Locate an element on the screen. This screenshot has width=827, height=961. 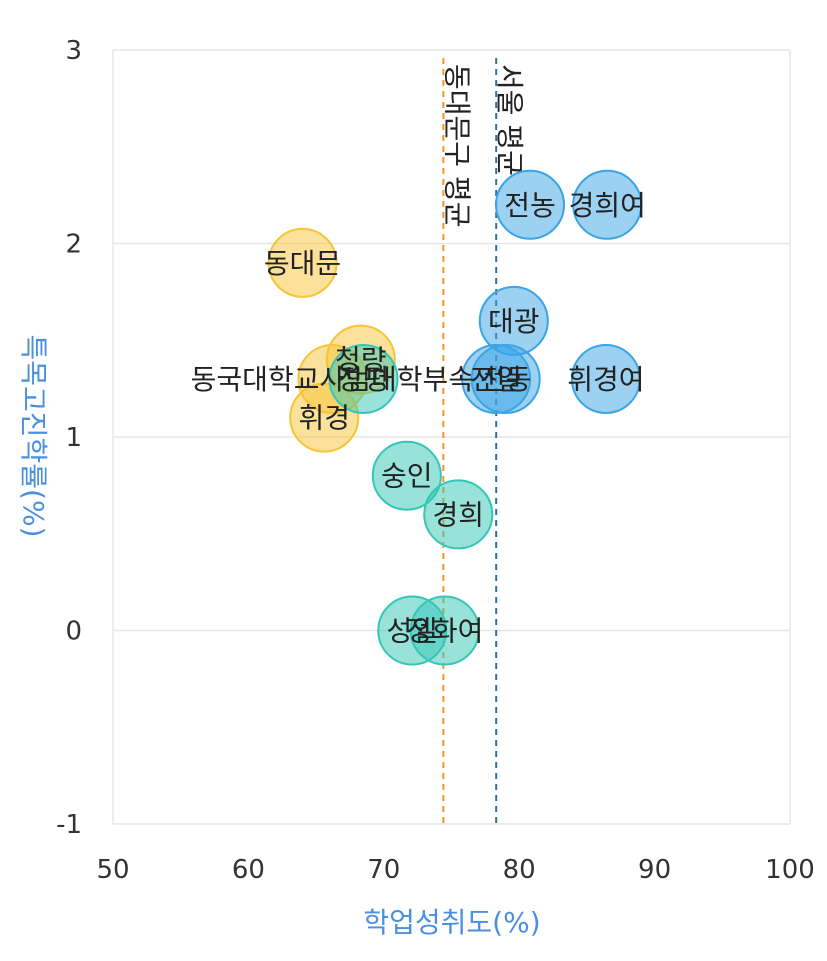
x-tick-label: 60 is located at coordinates (248, 870).